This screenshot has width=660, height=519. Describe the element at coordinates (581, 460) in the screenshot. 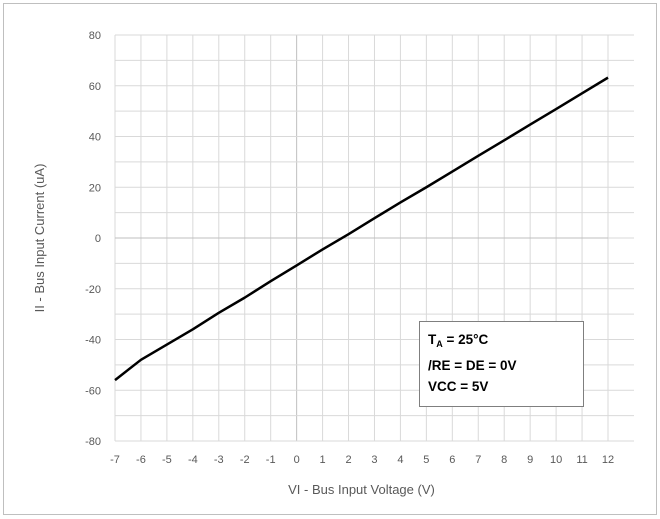

I see `x-tick-label: 11` at that location.